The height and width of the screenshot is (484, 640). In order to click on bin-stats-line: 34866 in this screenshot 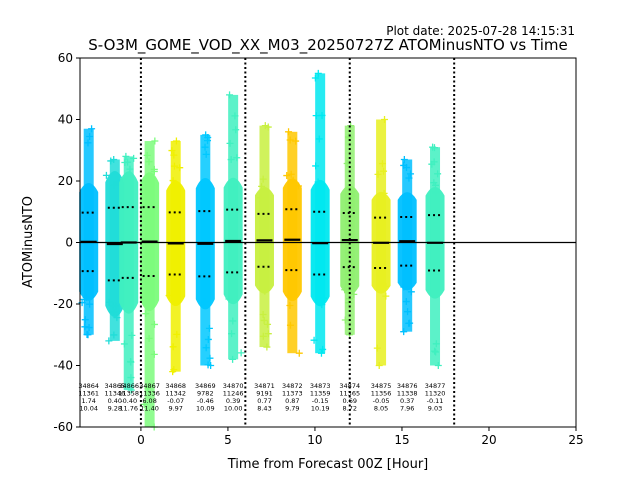, I will do `click(128, 386)`.